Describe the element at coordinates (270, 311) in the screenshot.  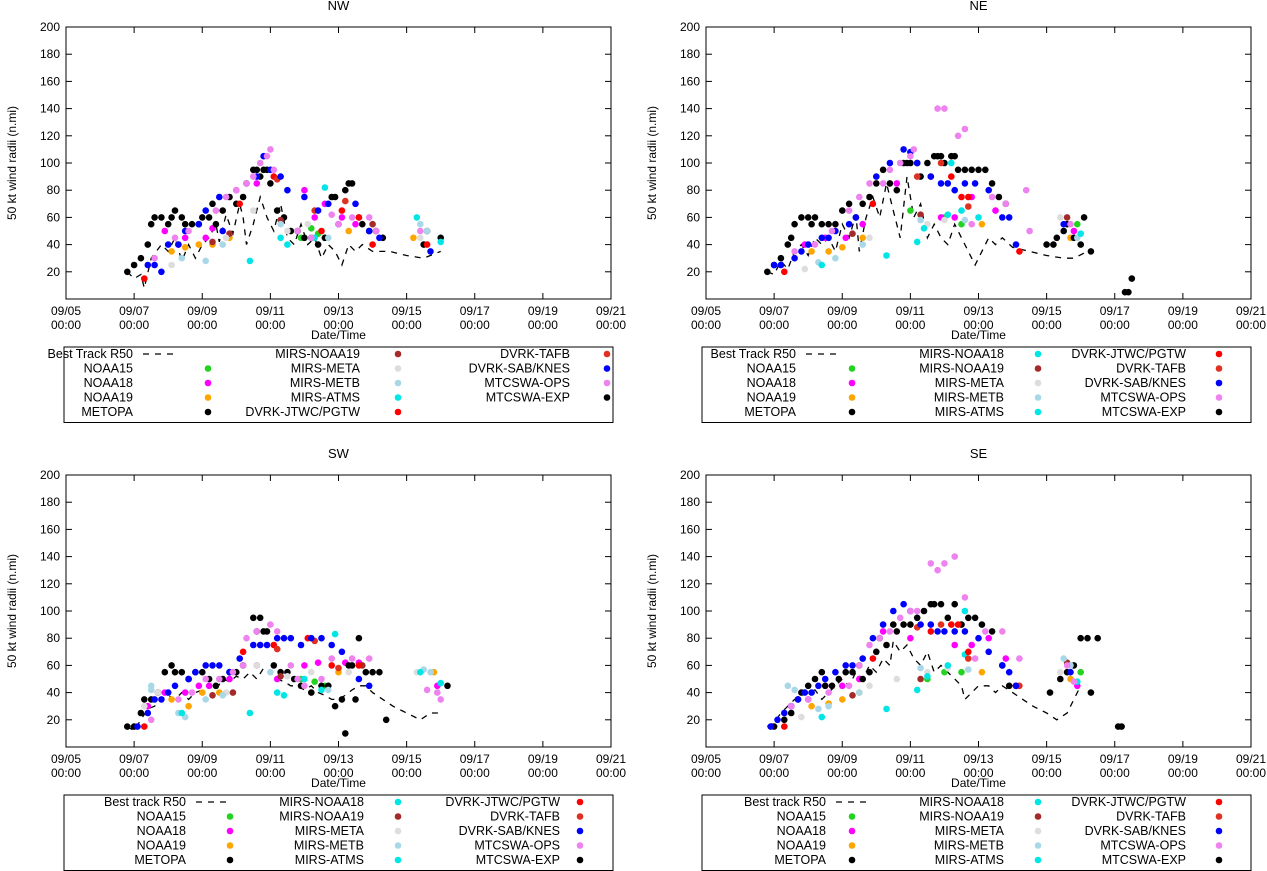
I see `x-tick-date: 09/11` at that location.